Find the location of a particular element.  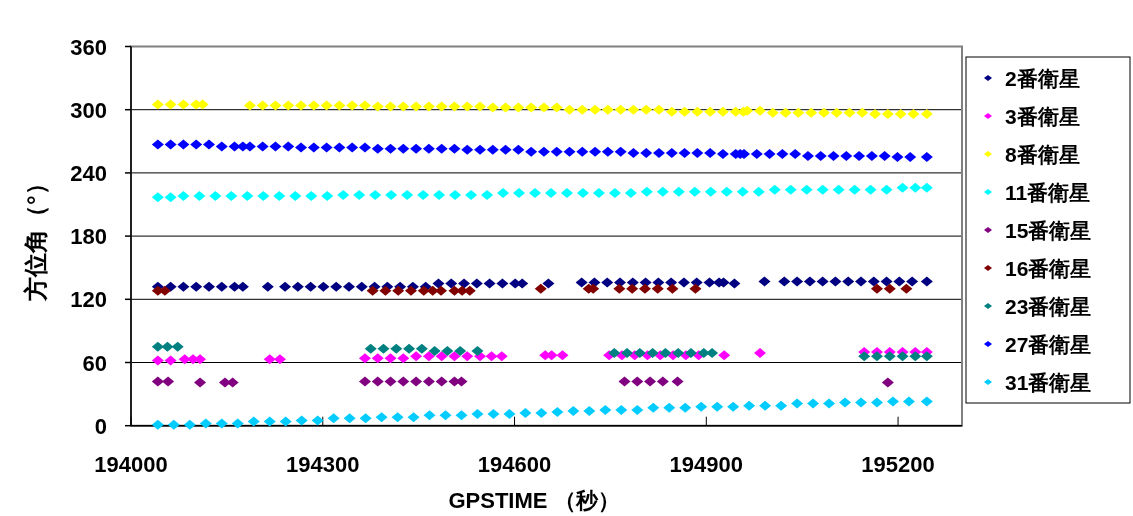

y-tick-label: 300 is located at coordinates (88, 110).